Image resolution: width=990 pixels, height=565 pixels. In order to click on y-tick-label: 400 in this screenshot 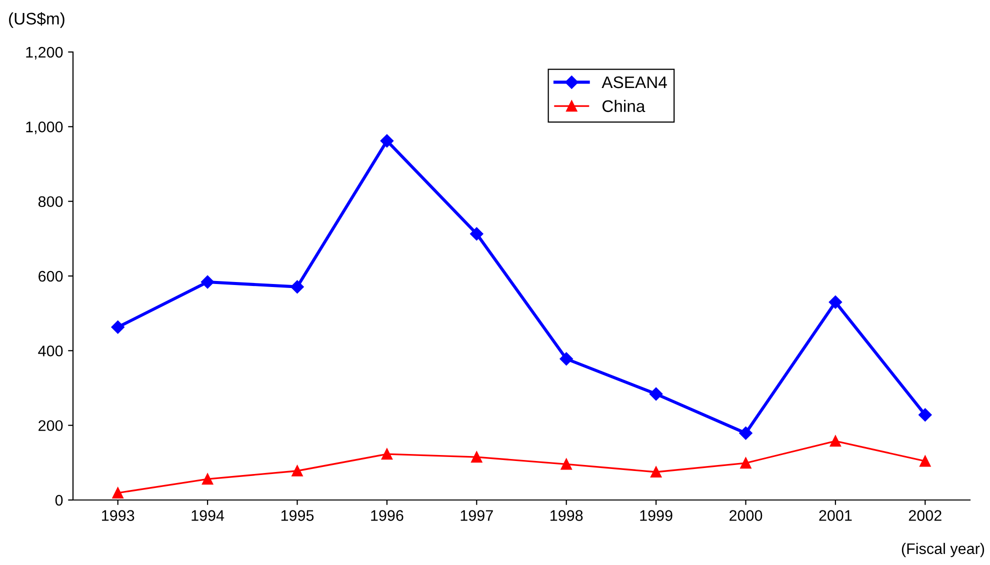, I will do `click(50, 351)`.